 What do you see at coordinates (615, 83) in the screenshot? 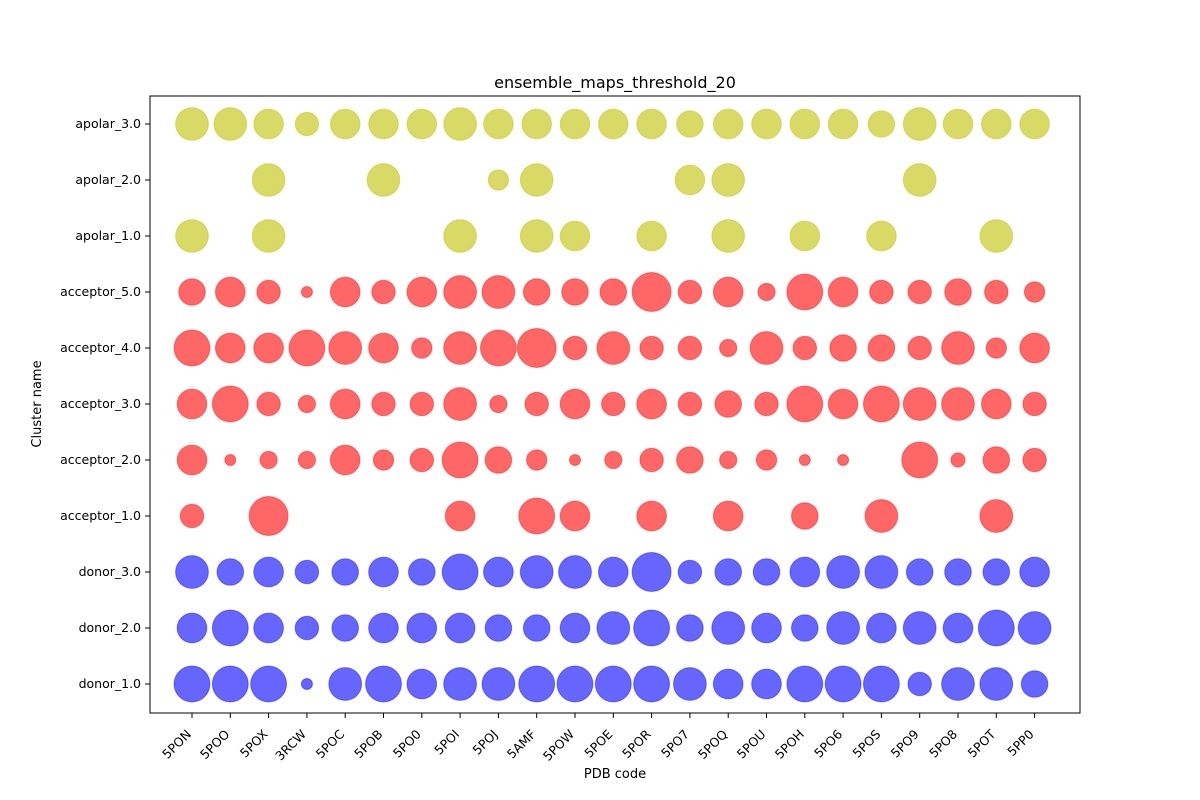
I see `chart-title: ensemble_maps_threshold_20` at bounding box center [615, 83].